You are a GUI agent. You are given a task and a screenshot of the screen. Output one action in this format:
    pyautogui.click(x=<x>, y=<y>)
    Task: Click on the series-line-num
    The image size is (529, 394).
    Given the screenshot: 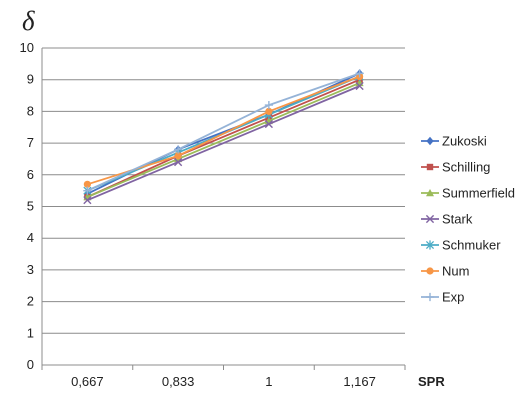 What is the action you would take?
    pyautogui.click(x=223, y=130)
    